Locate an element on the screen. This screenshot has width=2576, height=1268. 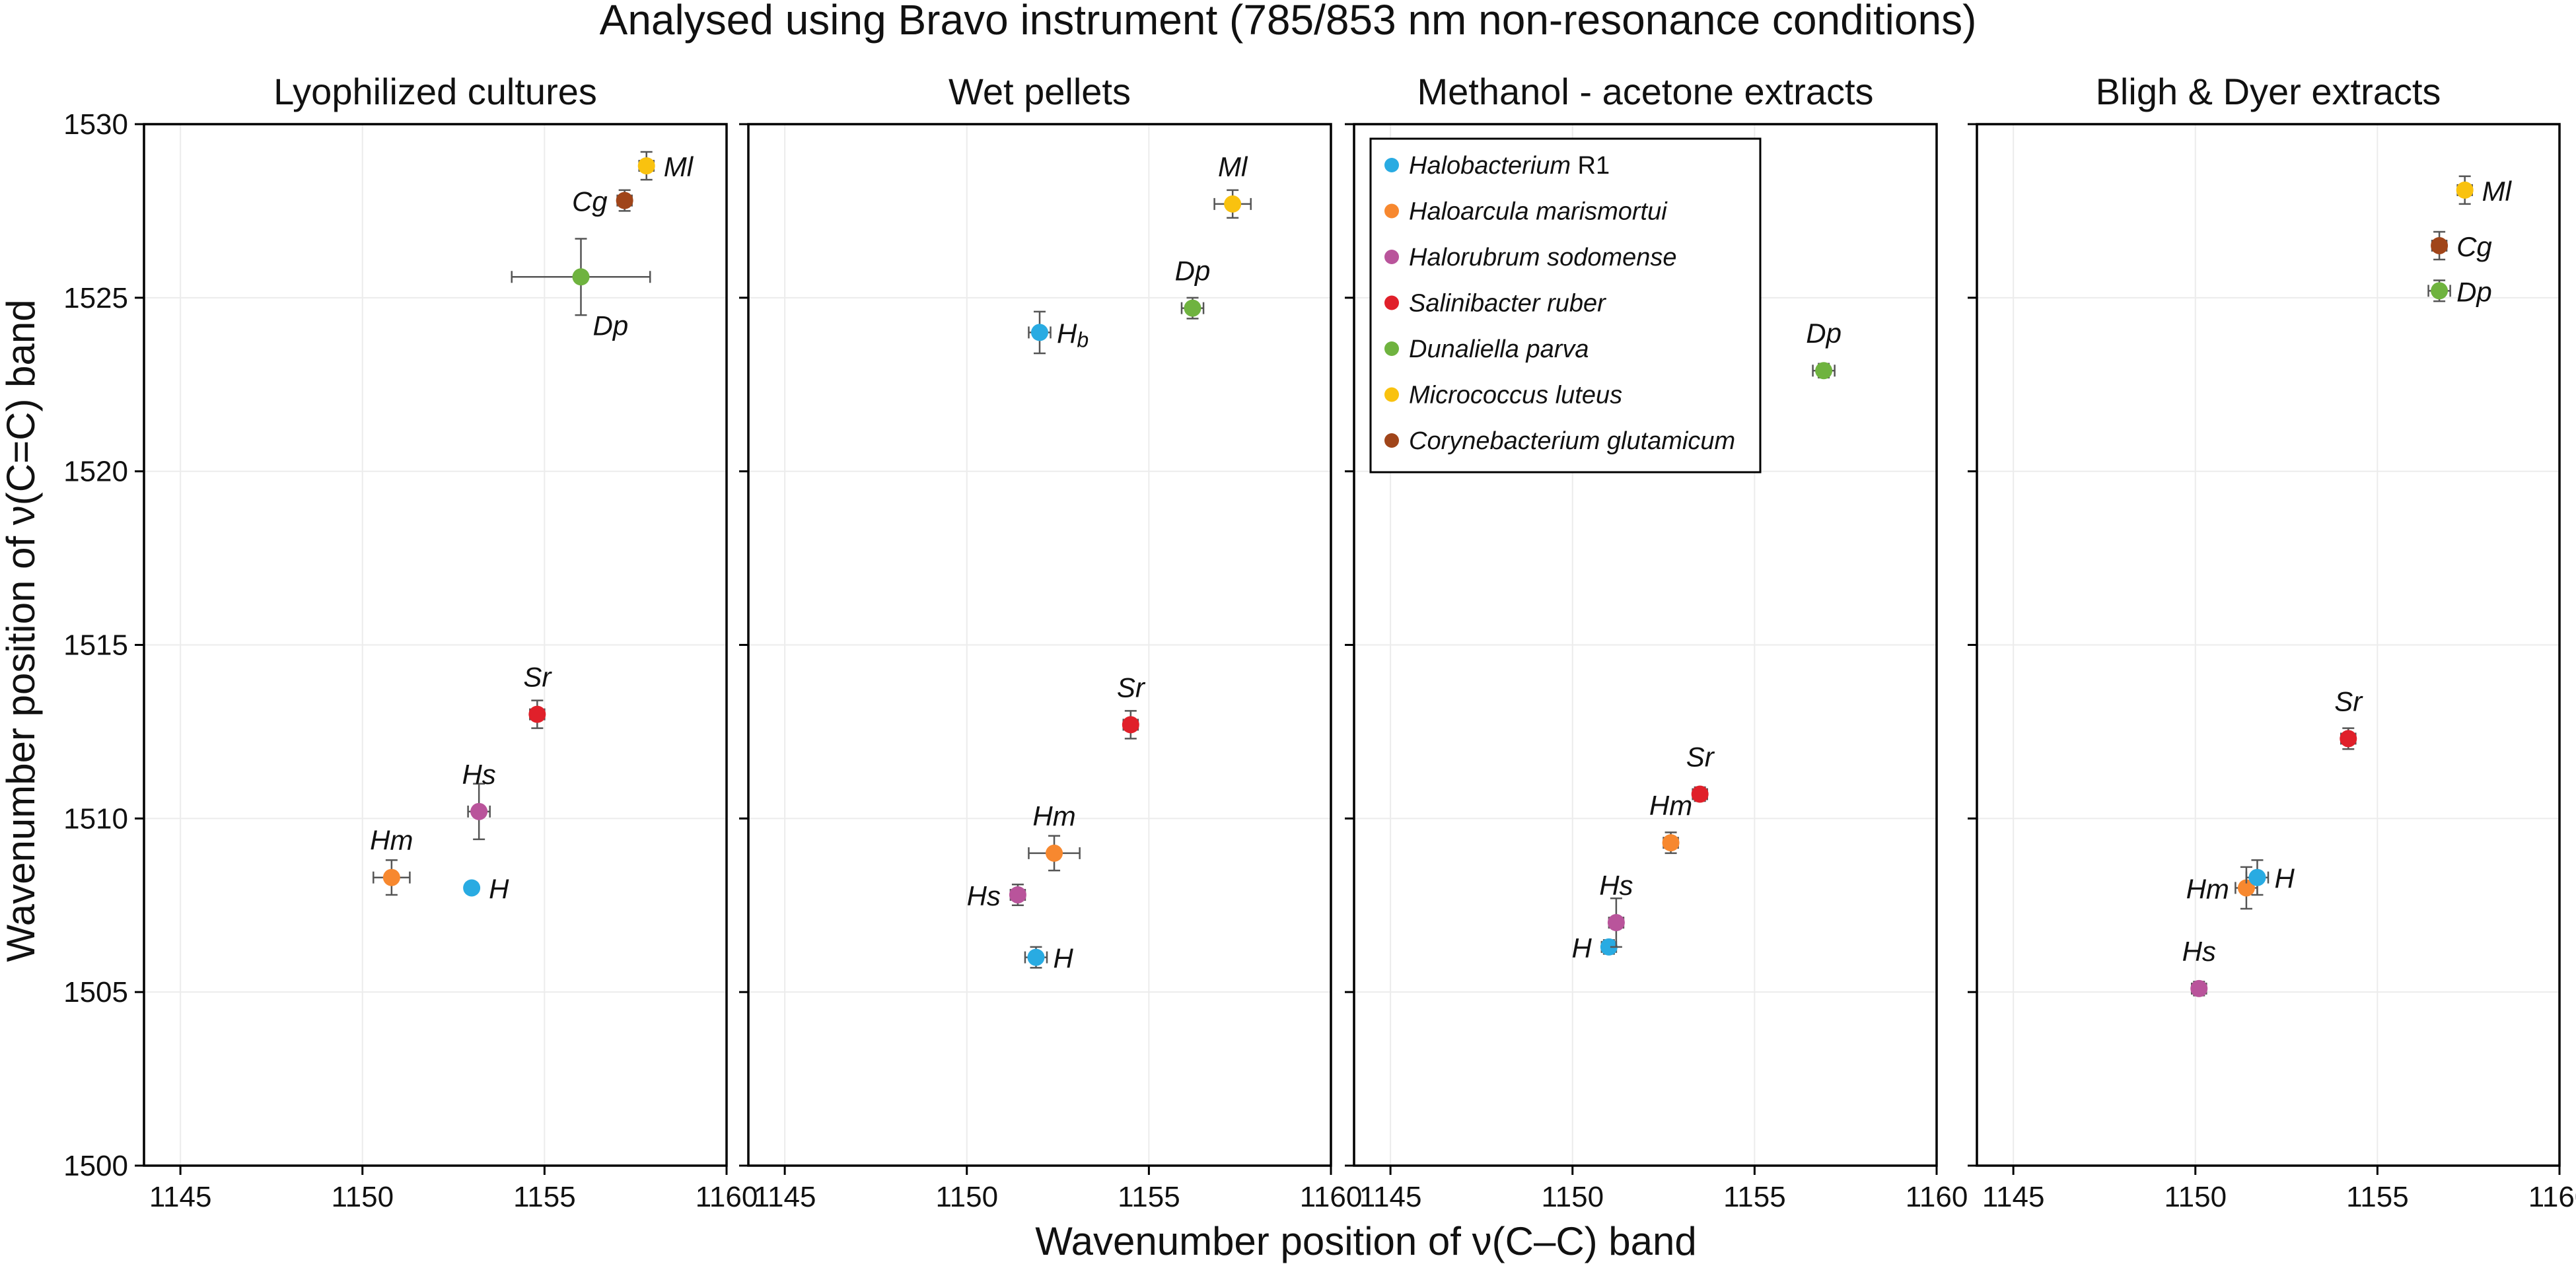
legend-label: Haloarcula marismortui is located at coordinates (1538, 212).